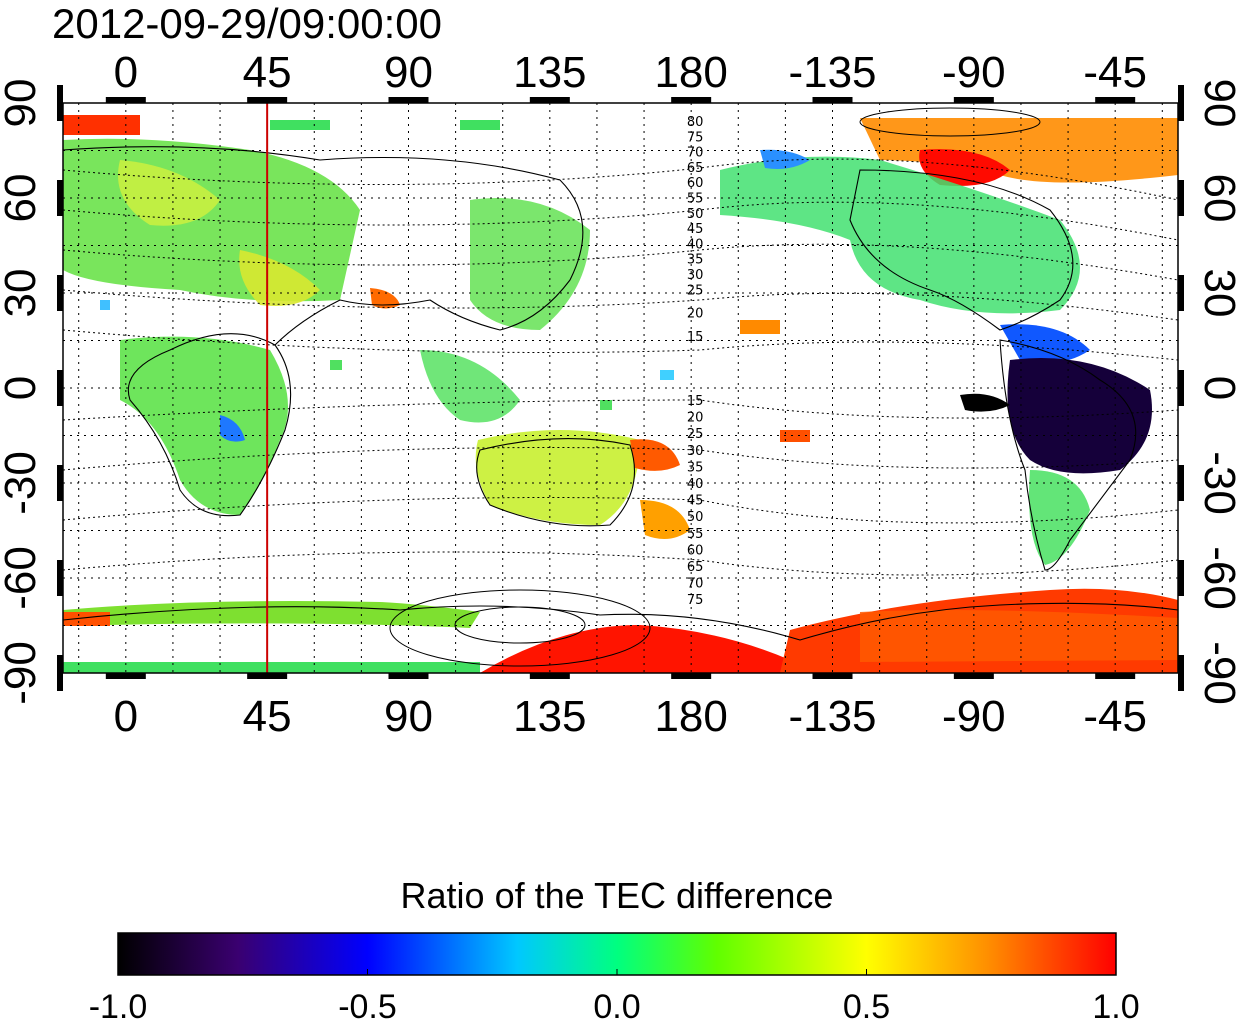 Image resolution: width=1240 pixels, height=1024 pixels. Describe the element at coordinates (1115, 72) in the screenshot. I see `top-lon-label: -45` at that location.